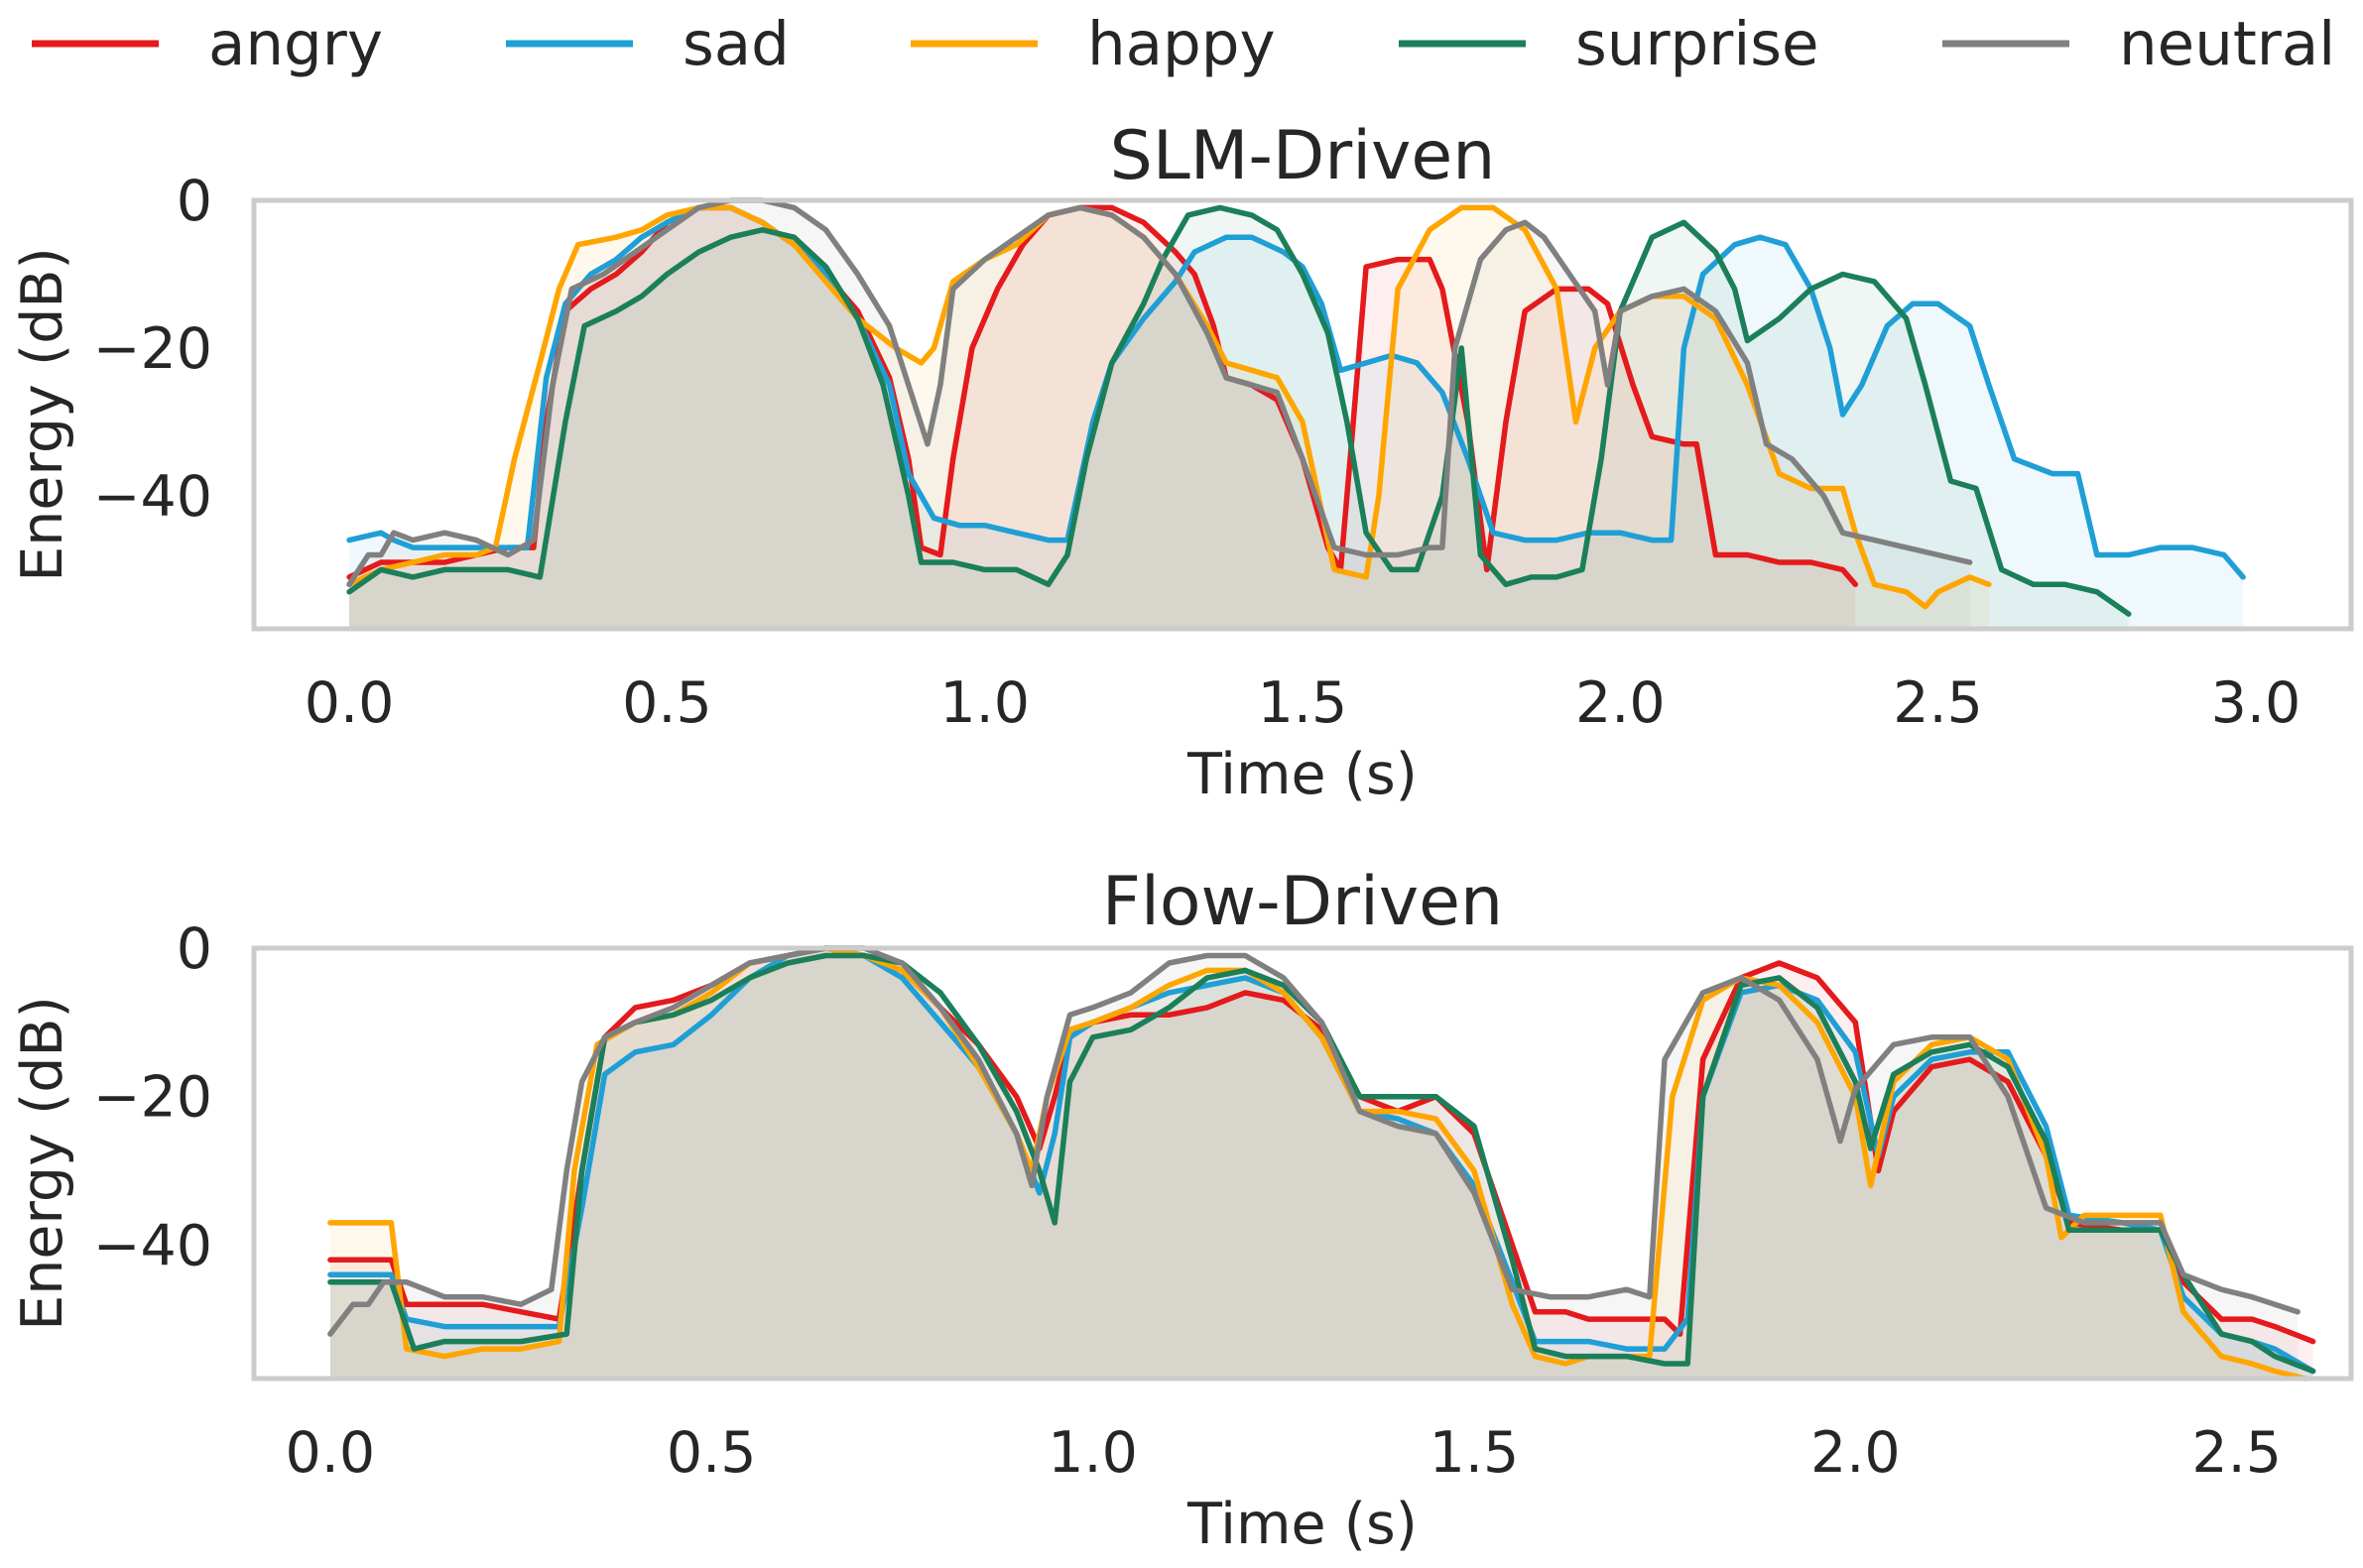 This screenshot has width=2363, height=1568. Describe the element at coordinates (1697, 44) in the screenshot. I see `legend-label-surprise: surprise` at that location.